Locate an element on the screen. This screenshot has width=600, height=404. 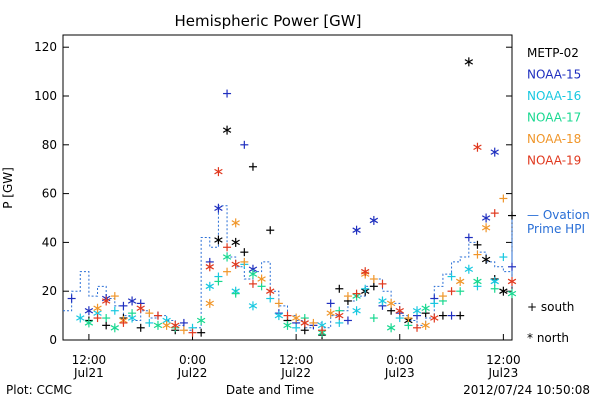
y-tick-label: 120 is located at coordinates (45, 47).